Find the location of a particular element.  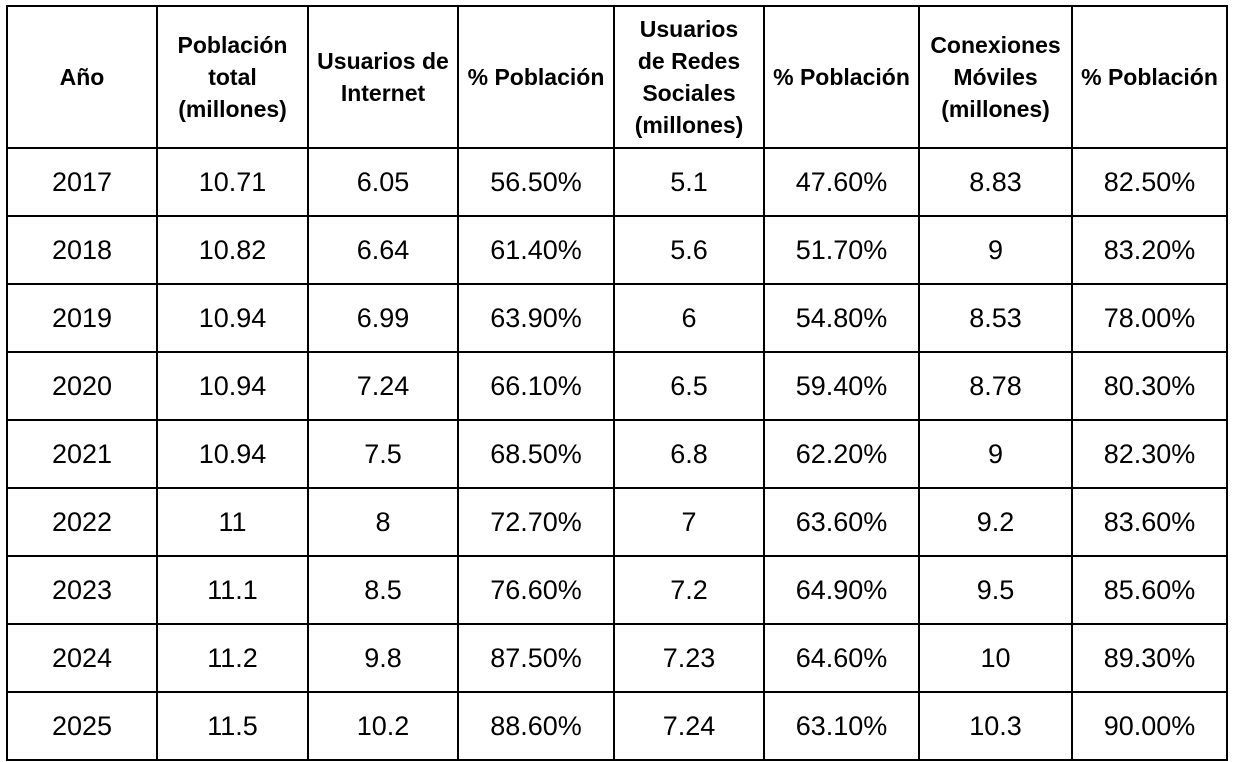

cell-social-percent: 63.60% is located at coordinates (841, 522).